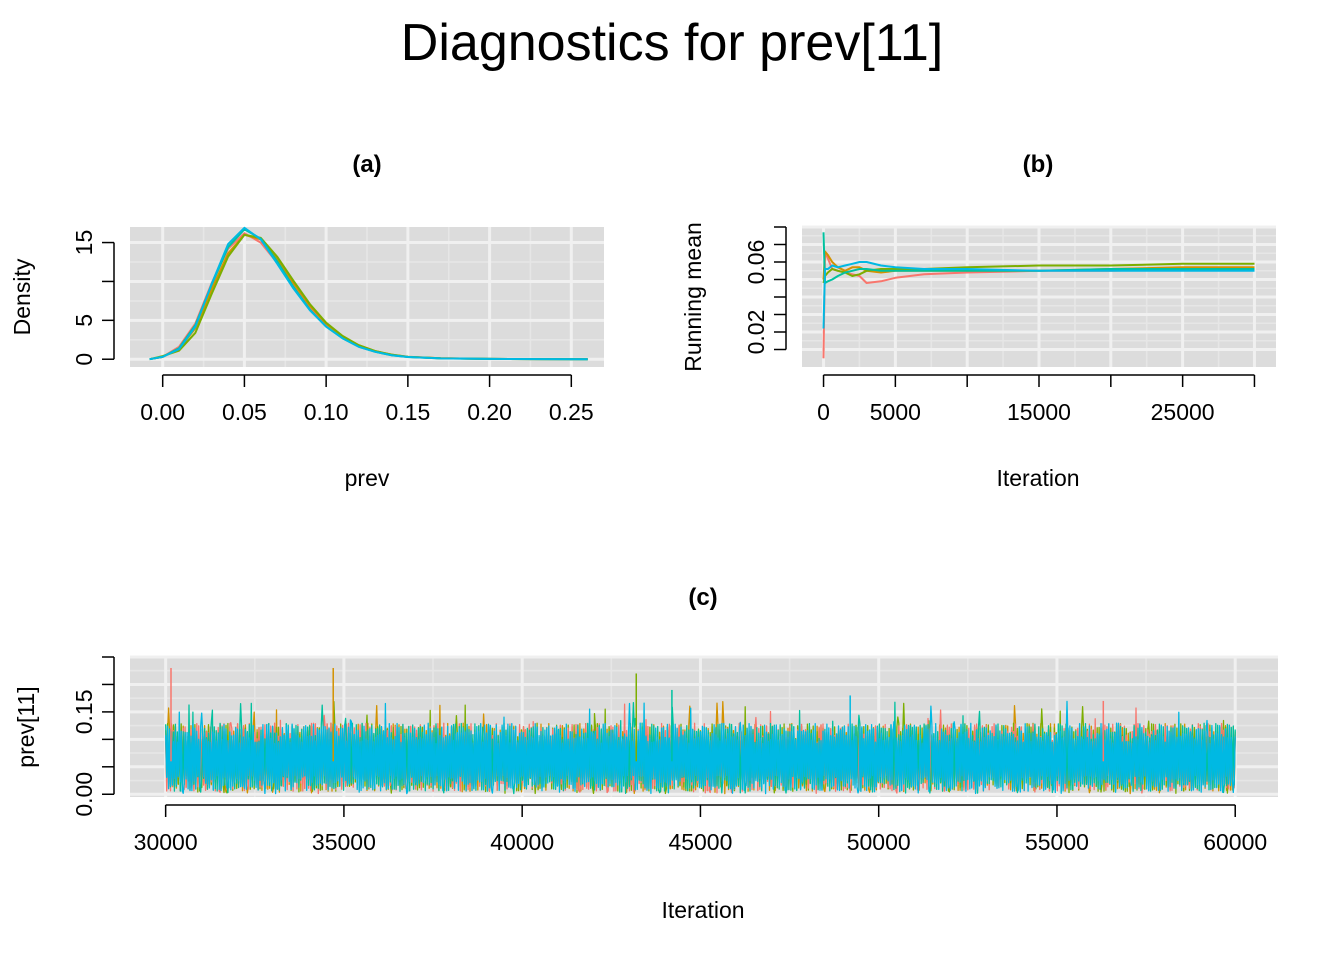 The height and width of the screenshot is (960, 1344). What do you see at coordinates (93, 298) in the screenshot?
I see `panel-a-y-axis: 0 5 15` at bounding box center [93, 298].